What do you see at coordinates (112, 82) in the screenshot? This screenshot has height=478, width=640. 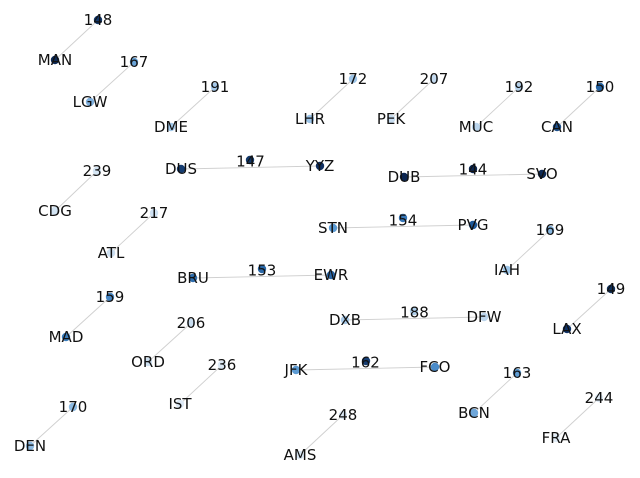 I see `edge-lgw-e167` at bounding box center [112, 82].